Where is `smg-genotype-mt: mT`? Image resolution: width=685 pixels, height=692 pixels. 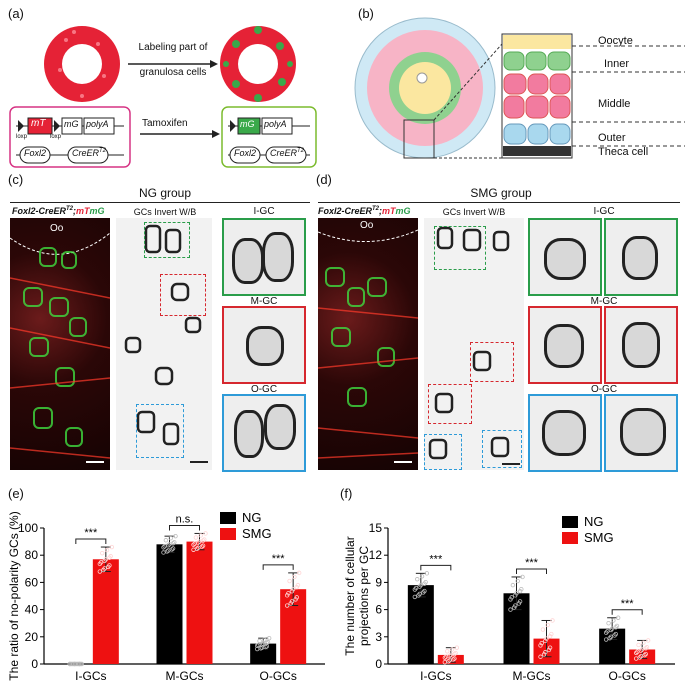 smg-genotype-mt: mT is located at coordinates (389, 211).